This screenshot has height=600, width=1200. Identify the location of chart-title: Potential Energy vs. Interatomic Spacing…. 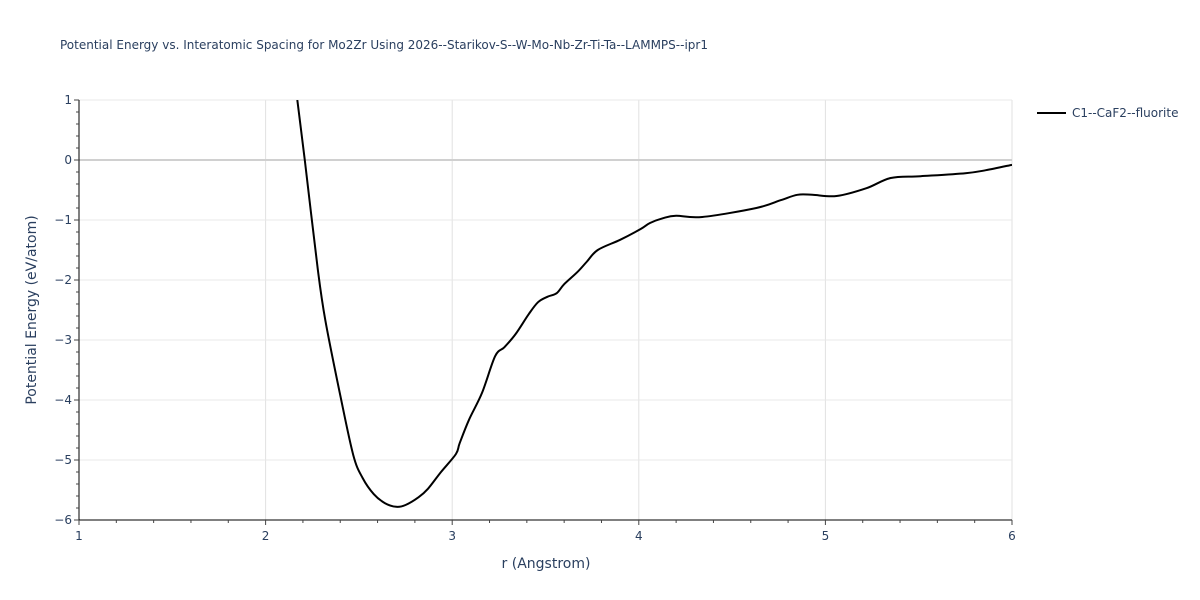
(384, 45).